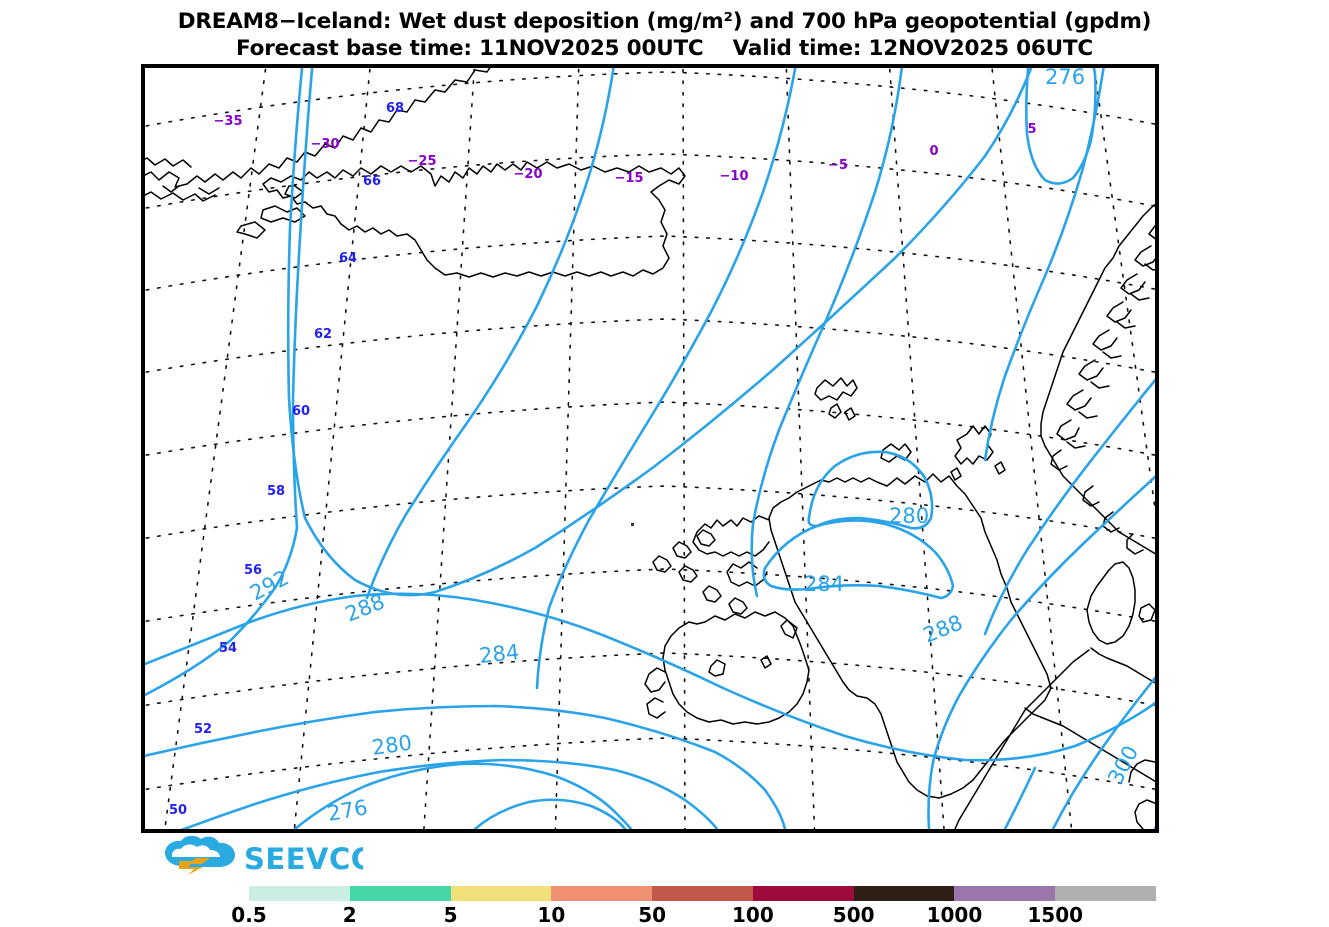 This screenshot has width=1329, height=927. What do you see at coordinates (974, 445) in the screenshot?
I see `coastline-shetland` at bounding box center [974, 445].